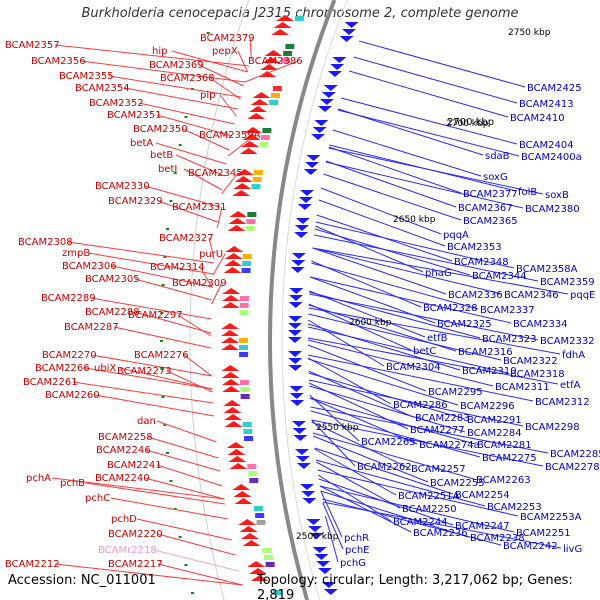 The height and width of the screenshot is (600, 600). What do you see at coordinates (32, 45) in the screenshot?
I see `left-gene-label: BCAM2357` at bounding box center [32, 45].